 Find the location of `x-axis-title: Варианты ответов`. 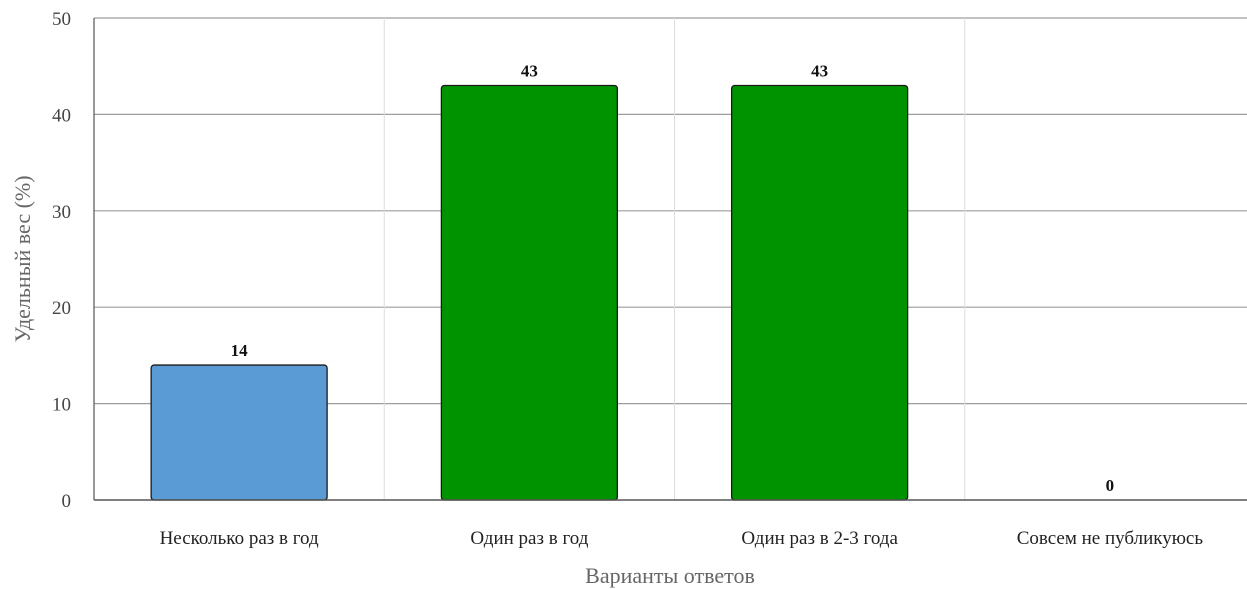

x-axis-title: Варианты ответов is located at coordinates (670, 575).